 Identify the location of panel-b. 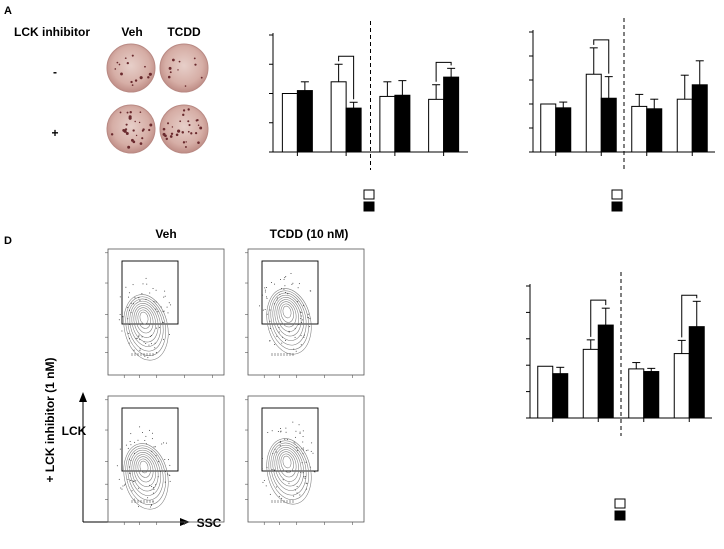
(368, 116).